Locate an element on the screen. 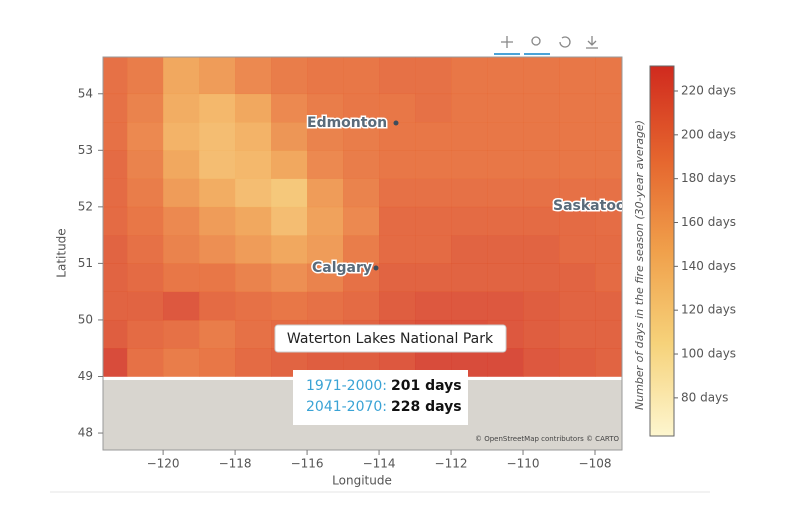  info-row: 2041-2070: 228 days is located at coordinates (384, 407).